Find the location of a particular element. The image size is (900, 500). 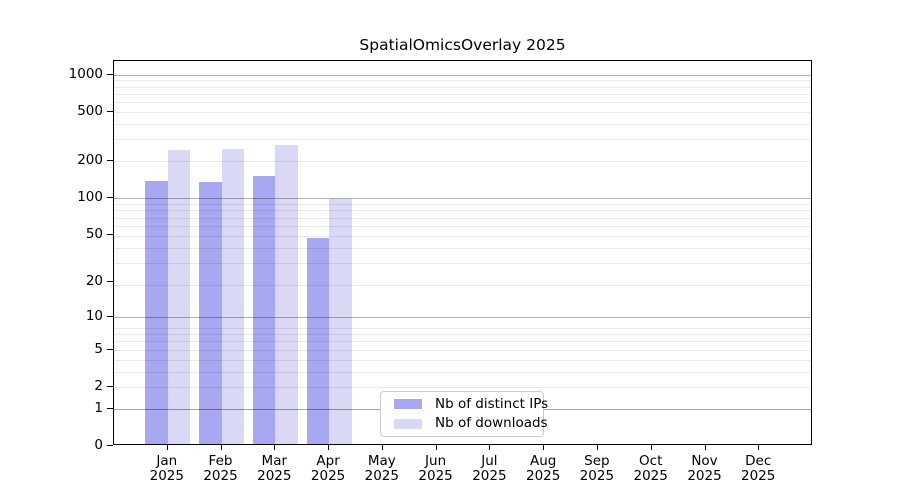

bar-distinct_ips-jan is located at coordinates (156, 312).